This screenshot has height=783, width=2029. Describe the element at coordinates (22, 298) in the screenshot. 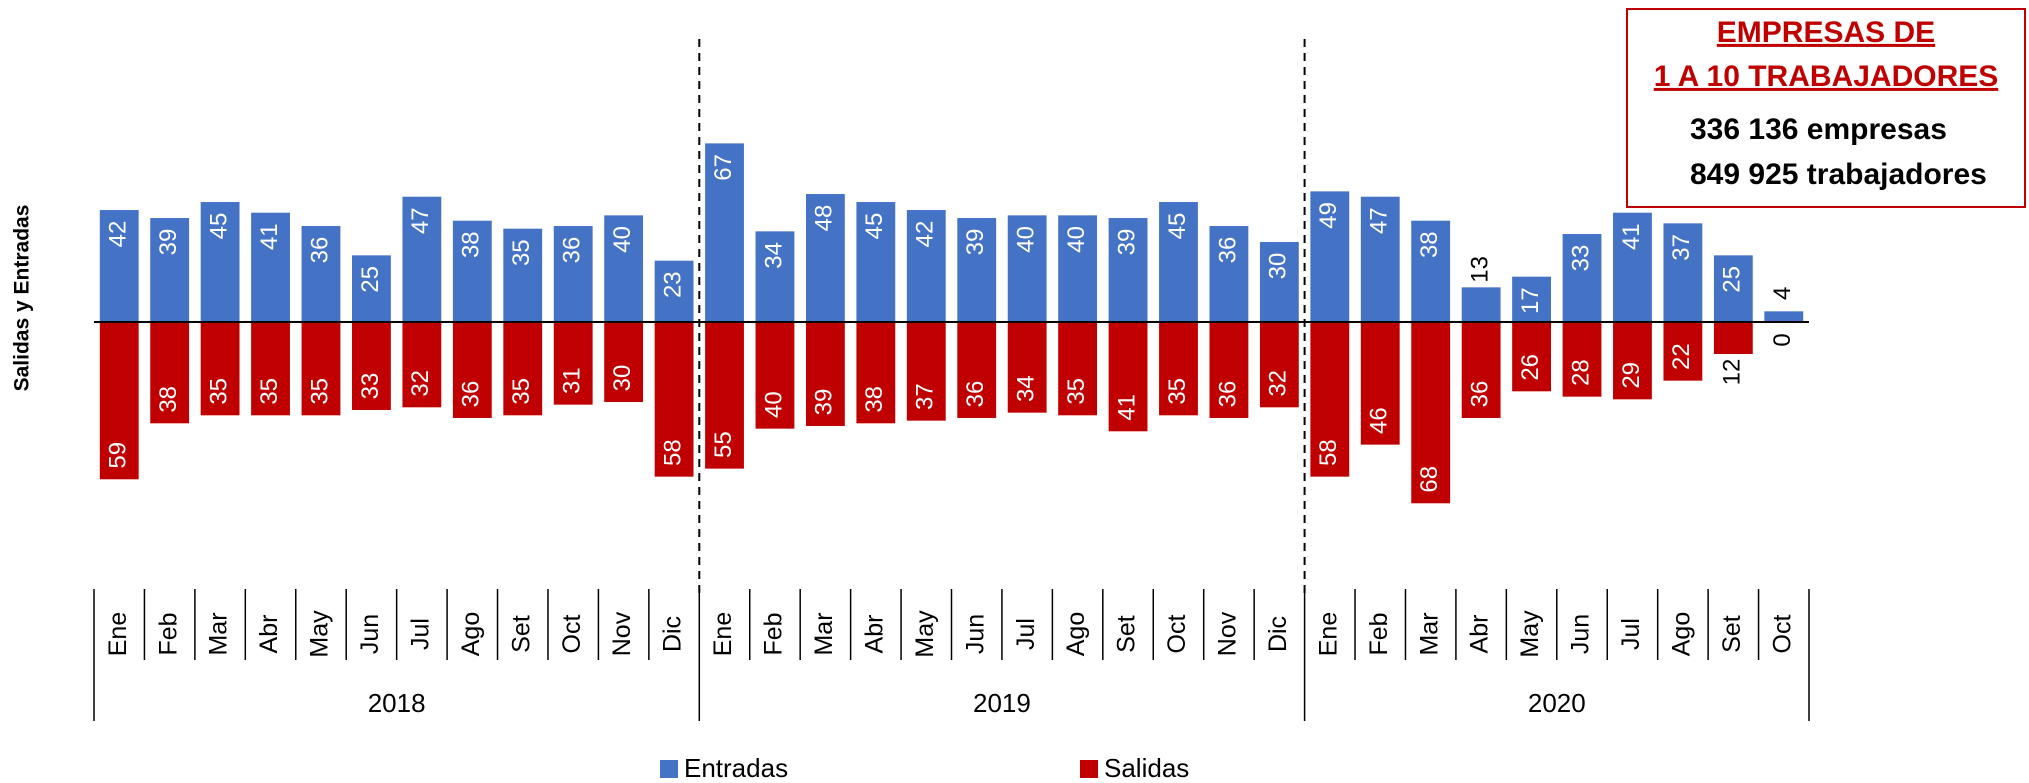

I see `y-axis-label: Salidas y Entradas` at that location.